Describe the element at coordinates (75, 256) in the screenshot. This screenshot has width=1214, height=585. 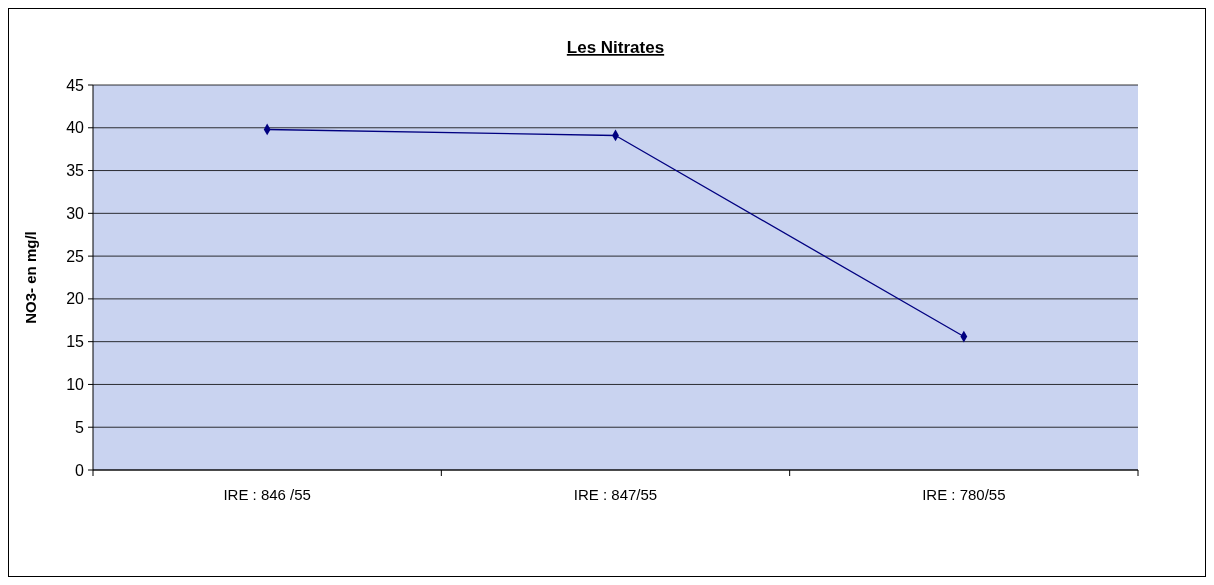
I see `y-tick-label: 25` at that location.